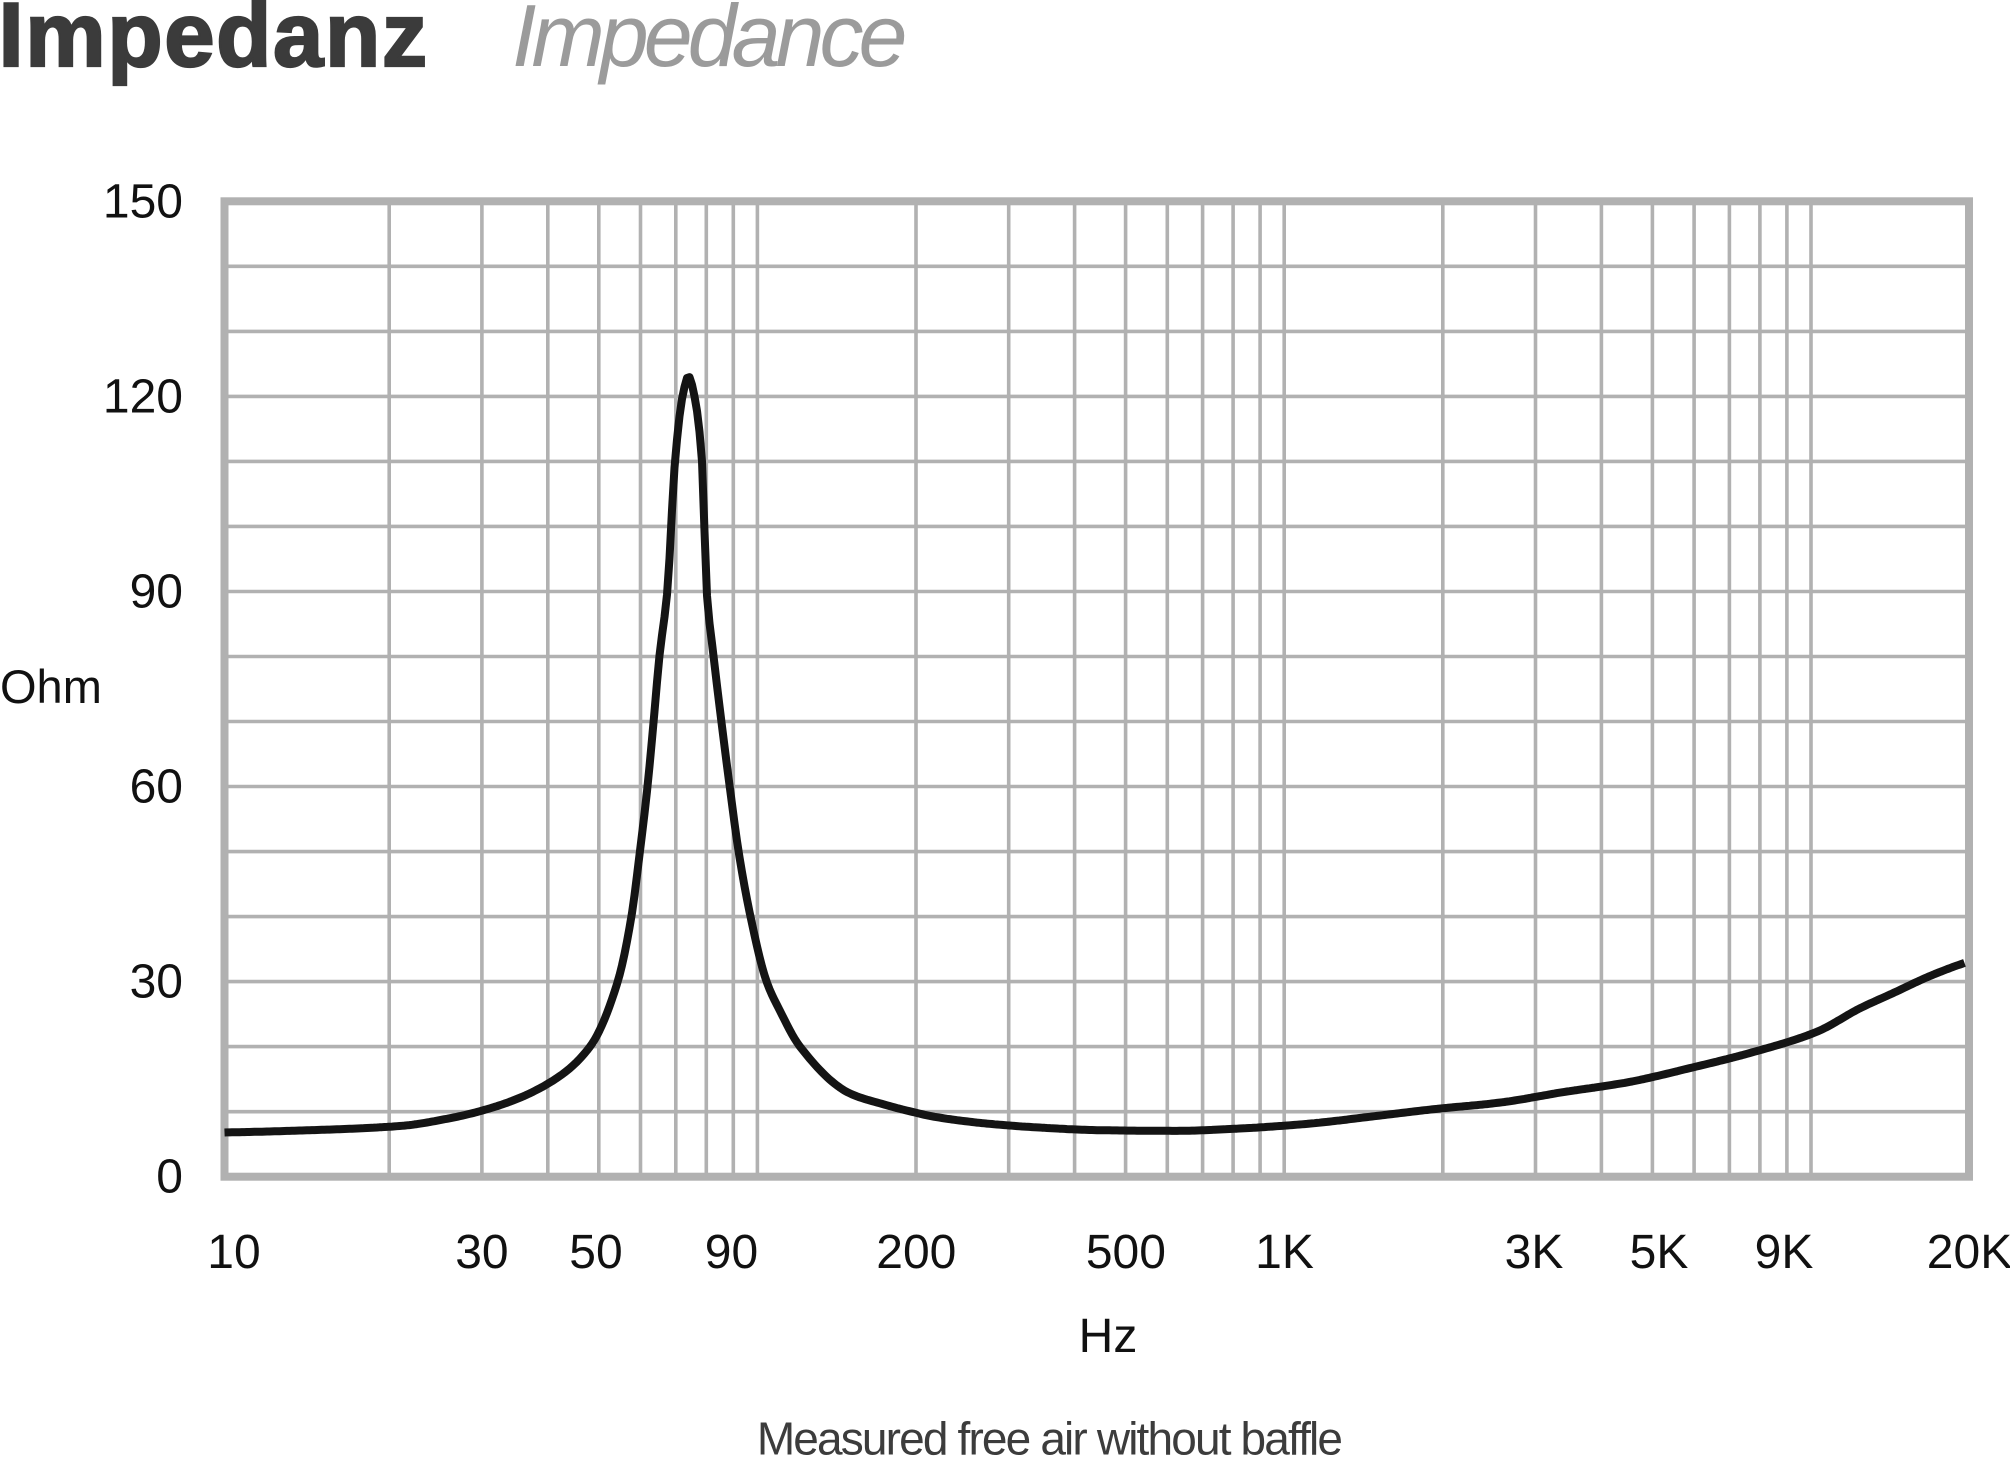 The image size is (2010, 1459). What do you see at coordinates (214, 43) in the screenshot?
I see `svg-text: Impedanz` at bounding box center [214, 43].